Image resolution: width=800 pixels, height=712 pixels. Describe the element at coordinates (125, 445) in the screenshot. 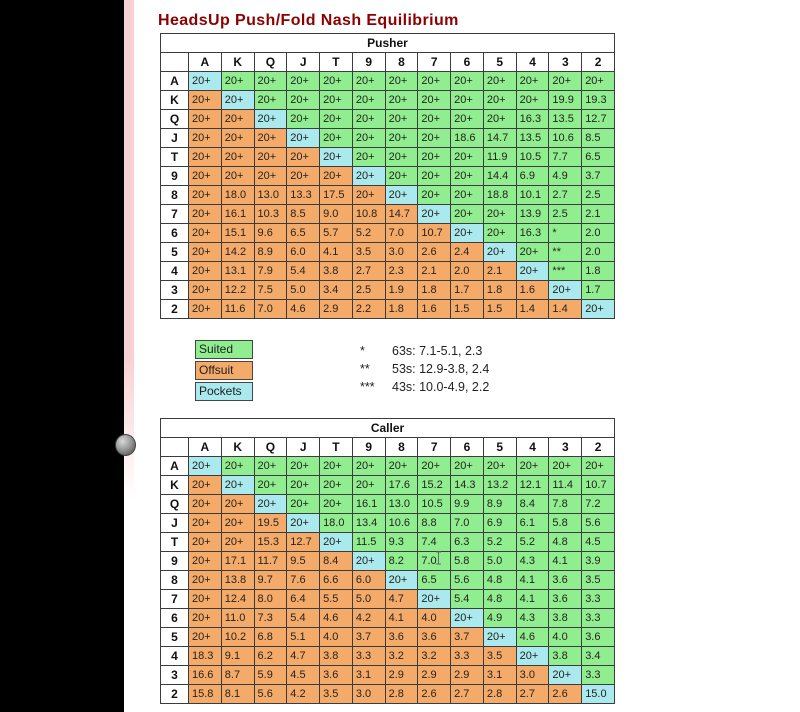

I see `side-widget-button` at that location.